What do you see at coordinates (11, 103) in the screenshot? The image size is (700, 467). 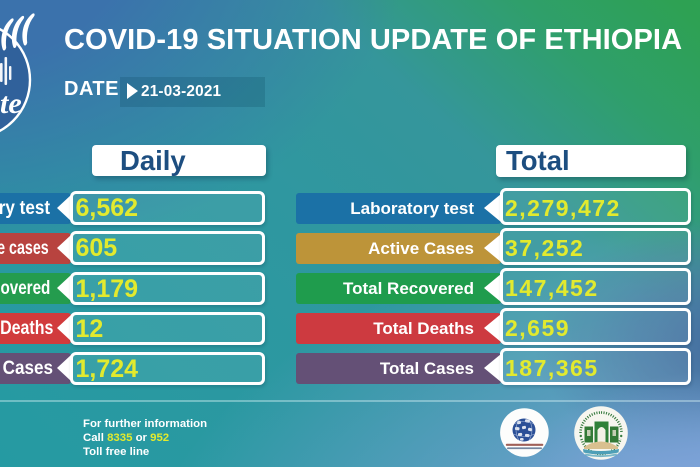 I see `svg-text: te` at bounding box center [11, 103].